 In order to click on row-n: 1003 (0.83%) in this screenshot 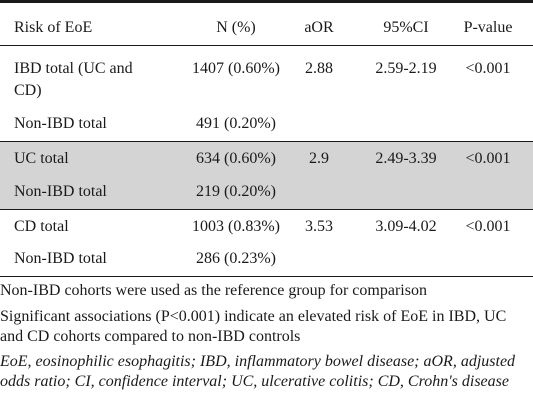, I will do `click(236, 226)`.